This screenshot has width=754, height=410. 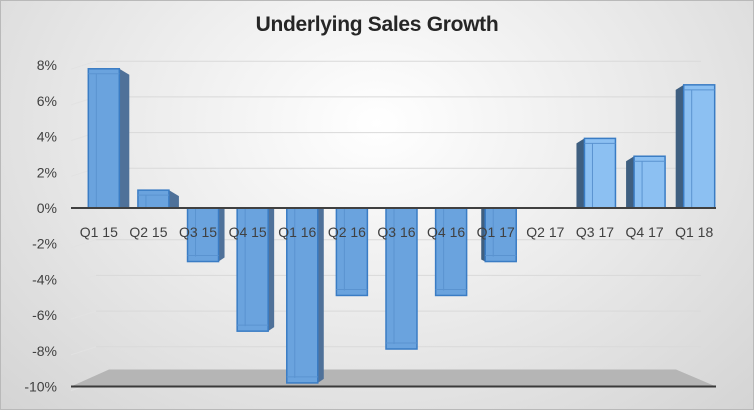 I want to click on x-tick-label: Q2 15, so click(x=148, y=232).